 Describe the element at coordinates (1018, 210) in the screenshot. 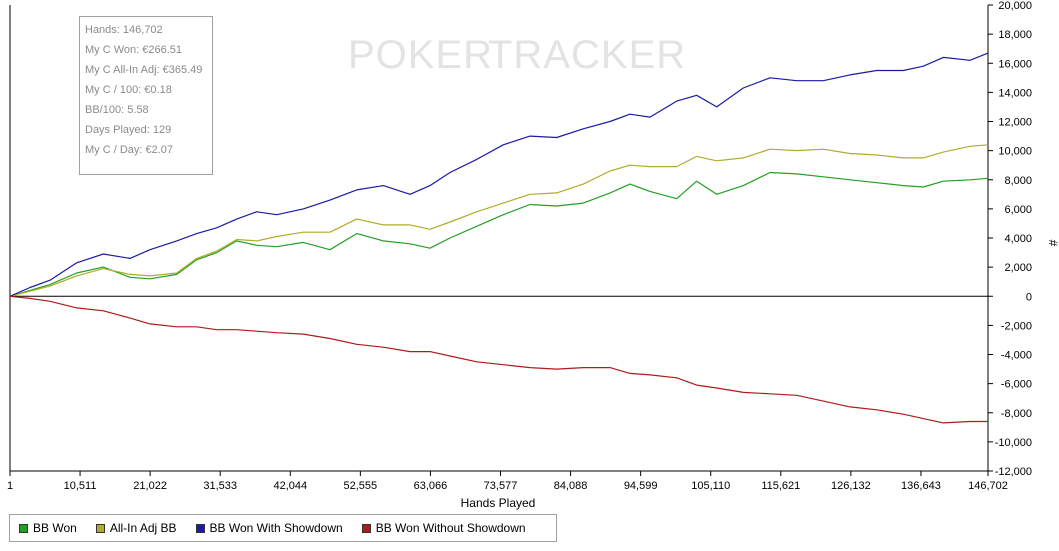

I see `y-tick-label: 6,000` at that location.